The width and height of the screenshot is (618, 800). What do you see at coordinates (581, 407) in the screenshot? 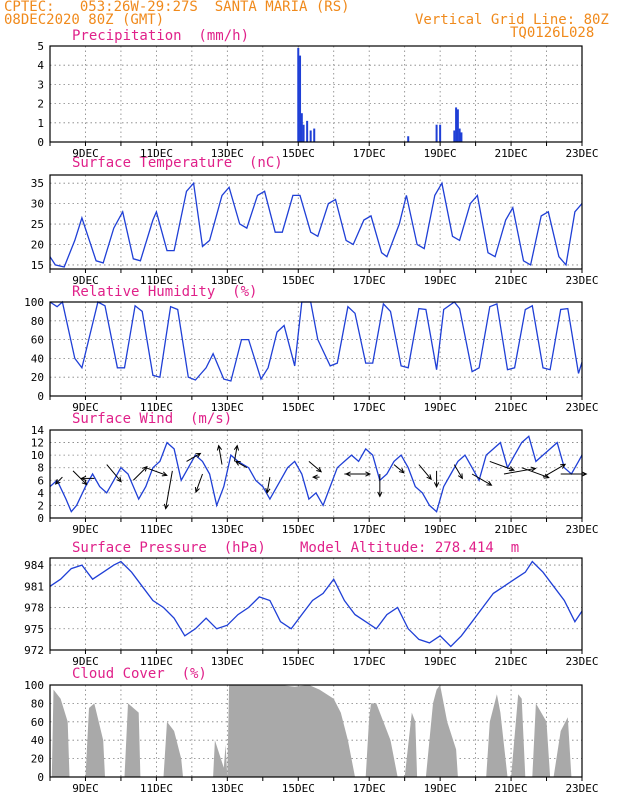
I see `rh-xtick-label: 23DEC` at bounding box center [581, 407].